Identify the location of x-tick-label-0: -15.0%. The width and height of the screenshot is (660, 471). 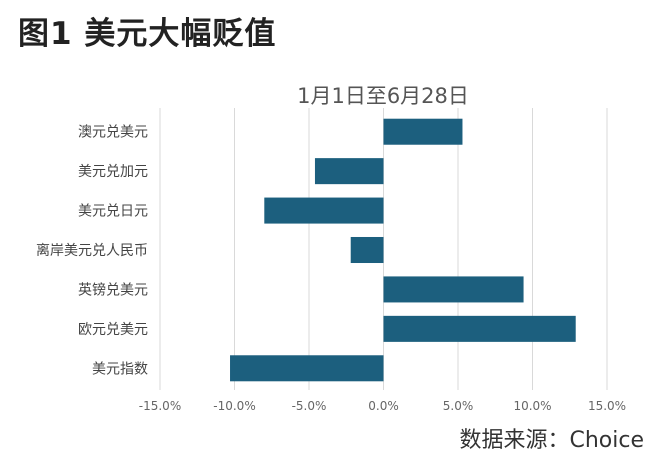
(160, 406).